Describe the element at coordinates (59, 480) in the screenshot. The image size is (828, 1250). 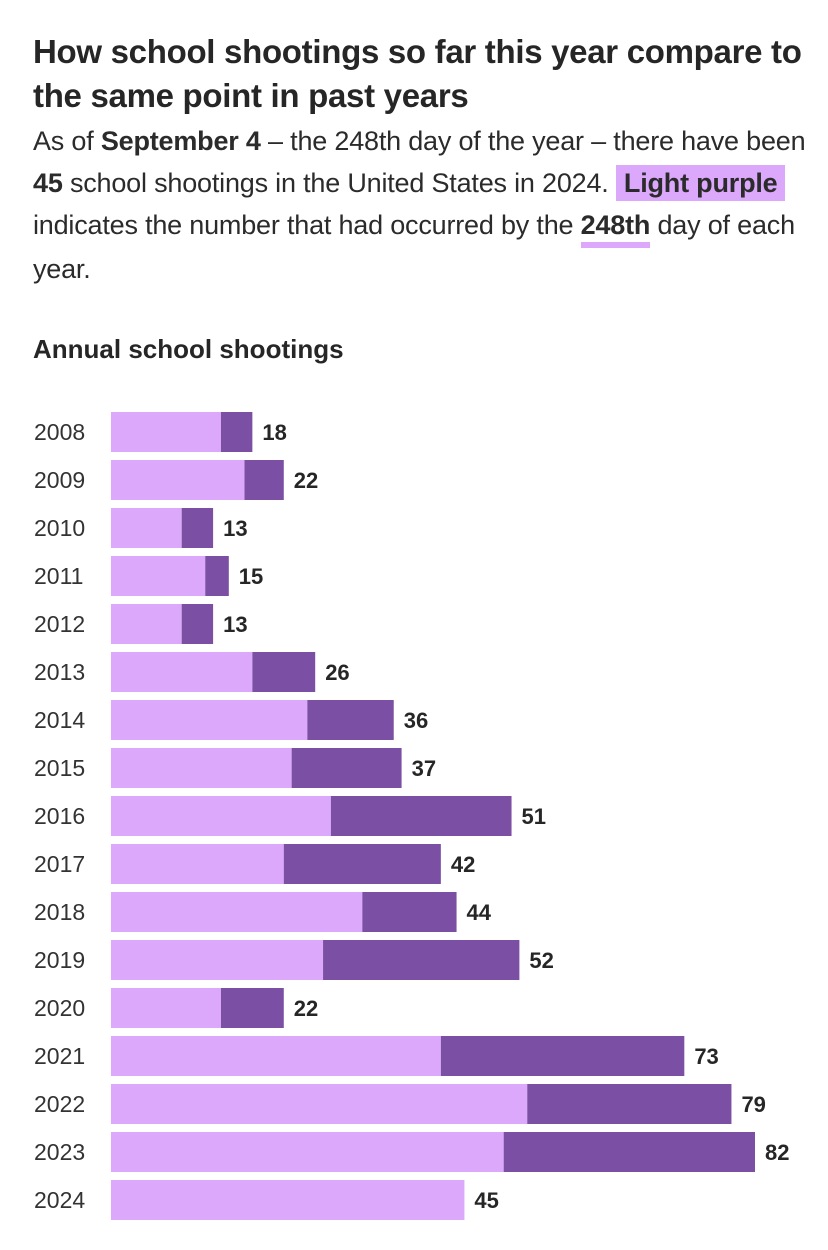
I see `year-label: 2009` at that location.